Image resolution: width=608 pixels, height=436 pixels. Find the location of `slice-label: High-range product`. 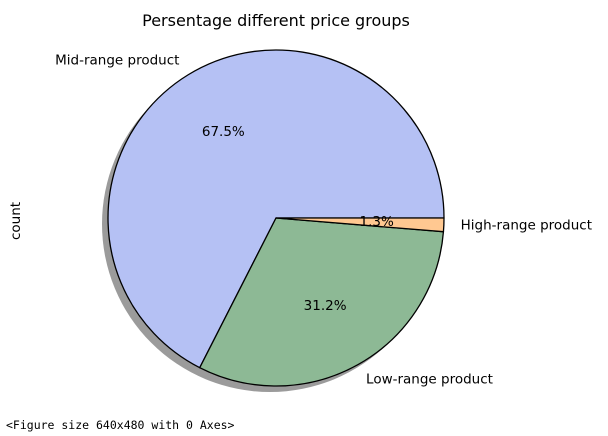

slice-label: High-range product is located at coordinates (526, 226).